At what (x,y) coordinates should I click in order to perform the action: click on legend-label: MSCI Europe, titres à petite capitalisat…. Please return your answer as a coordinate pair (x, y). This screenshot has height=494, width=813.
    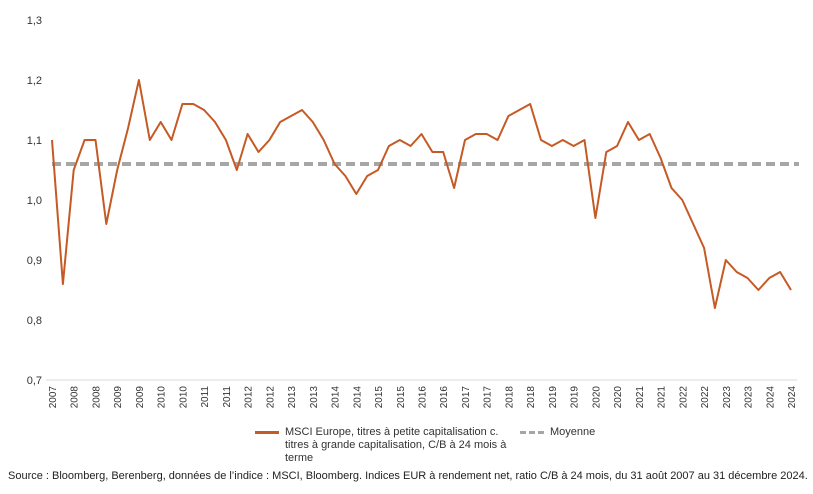
    Looking at the image, I should click on (396, 445).